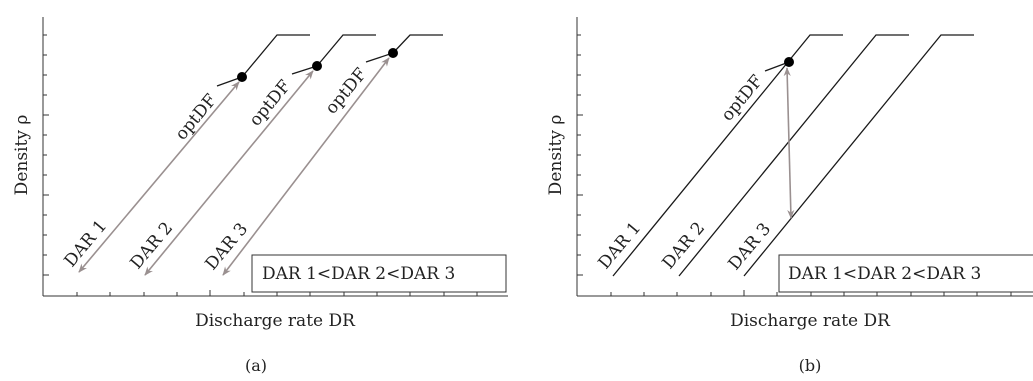 This screenshot has height=381, width=1033. Describe the element at coordinates (197, 117) in the screenshot. I see `label-optdf-1: optDF` at that location.